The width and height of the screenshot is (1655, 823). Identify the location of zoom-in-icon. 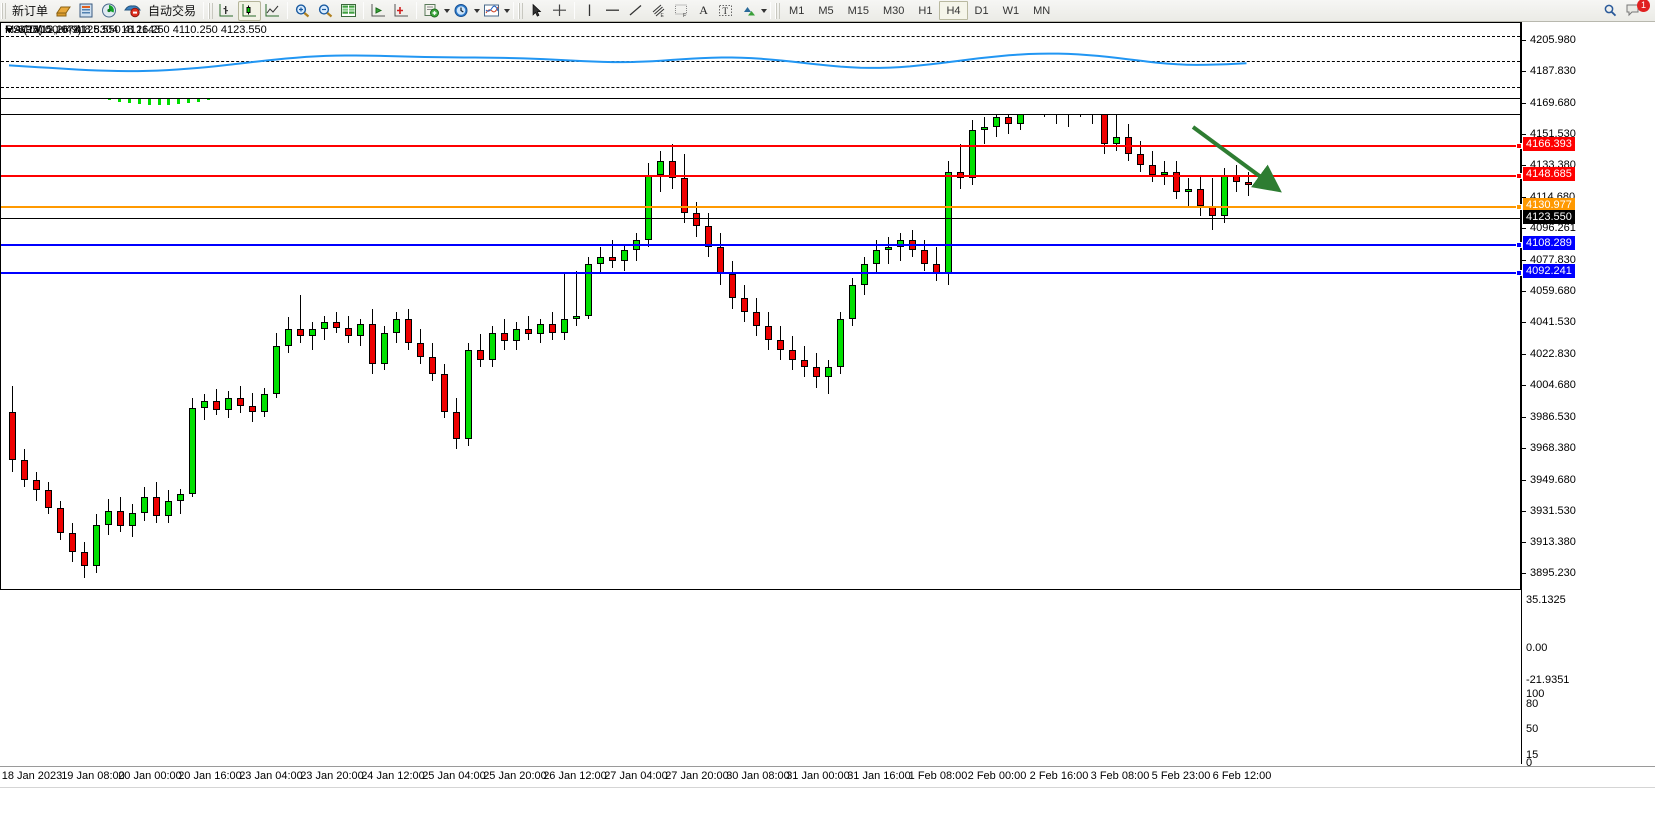
(302, 11).